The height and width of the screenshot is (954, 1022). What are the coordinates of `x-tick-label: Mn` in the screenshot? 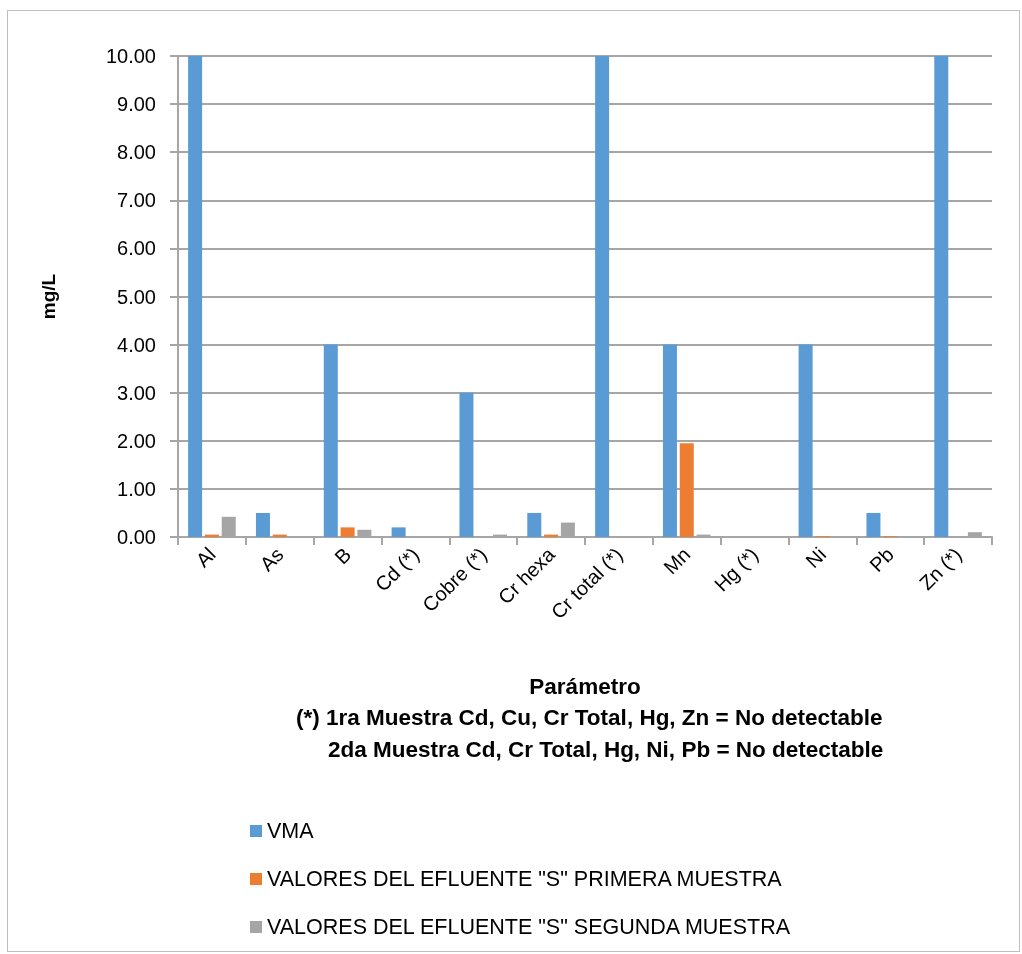 It's located at (677, 561).